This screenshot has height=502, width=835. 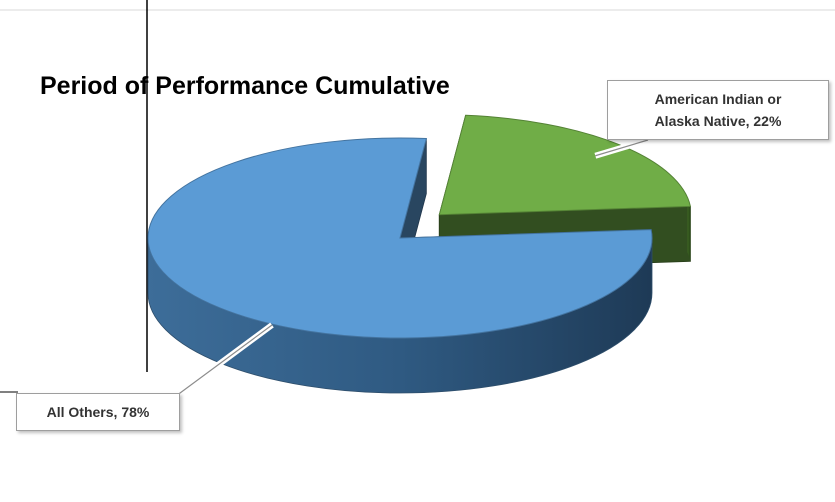 I want to click on data-label-american-indian: American Indian or Alaska Native, 22%, so click(x=718, y=110).